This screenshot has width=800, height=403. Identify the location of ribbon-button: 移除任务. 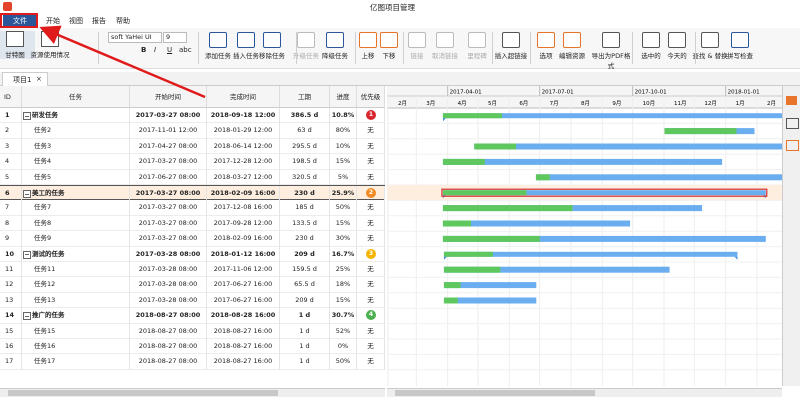
(272, 46).